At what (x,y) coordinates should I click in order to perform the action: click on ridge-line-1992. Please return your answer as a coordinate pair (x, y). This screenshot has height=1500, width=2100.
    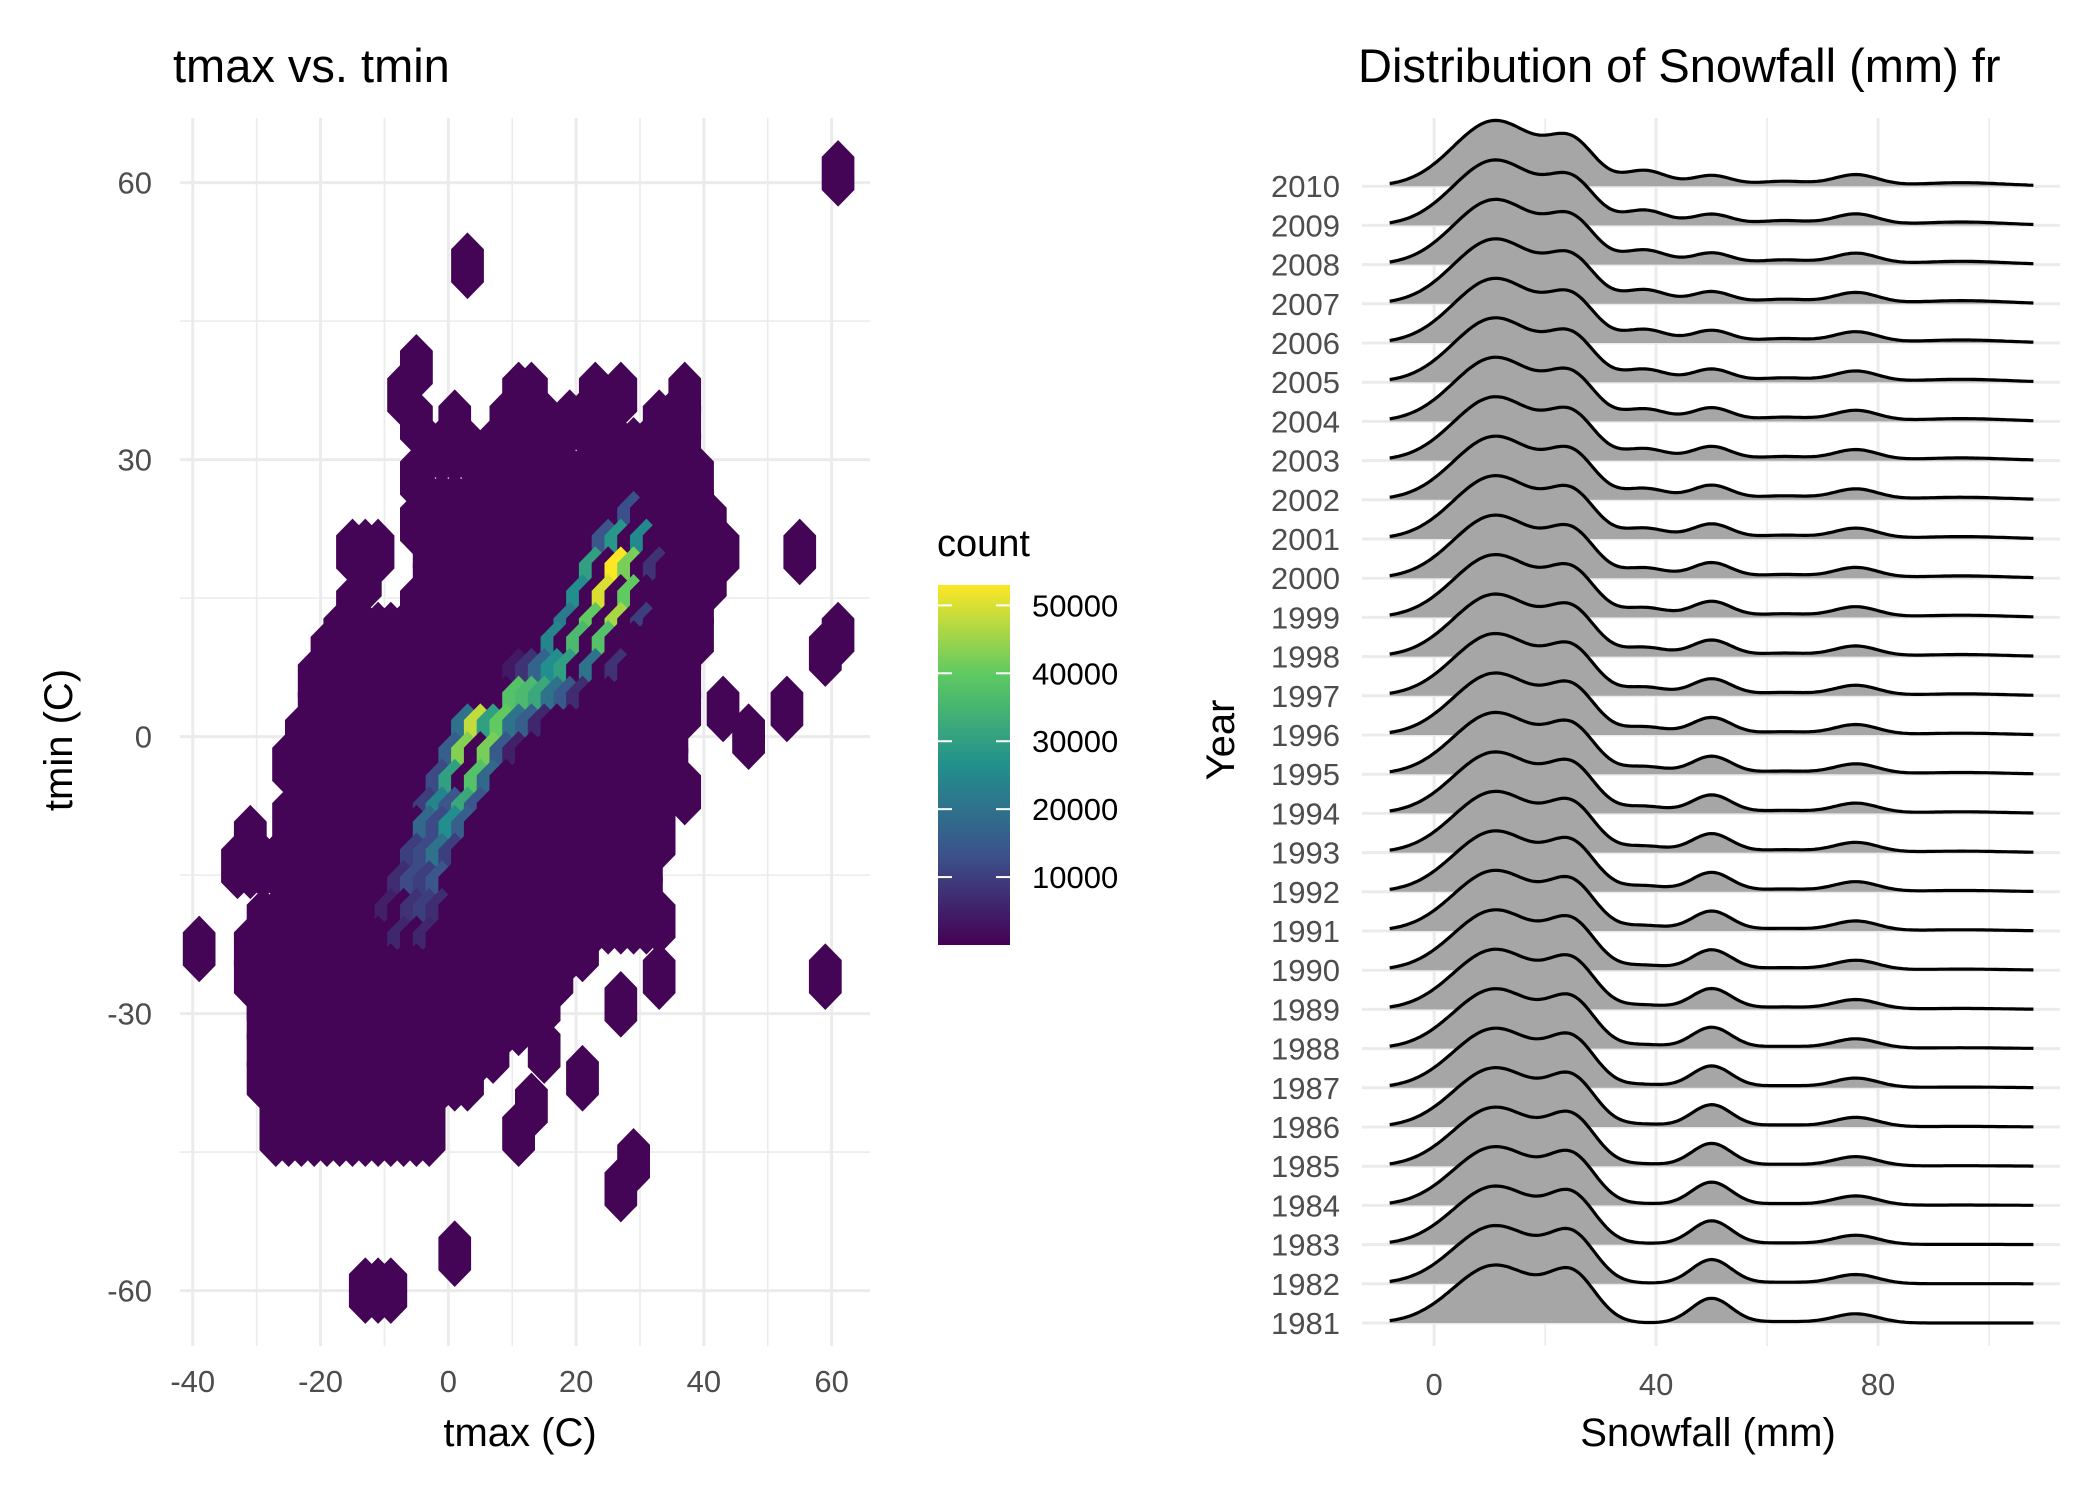
    Looking at the image, I should click on (1711, 861).